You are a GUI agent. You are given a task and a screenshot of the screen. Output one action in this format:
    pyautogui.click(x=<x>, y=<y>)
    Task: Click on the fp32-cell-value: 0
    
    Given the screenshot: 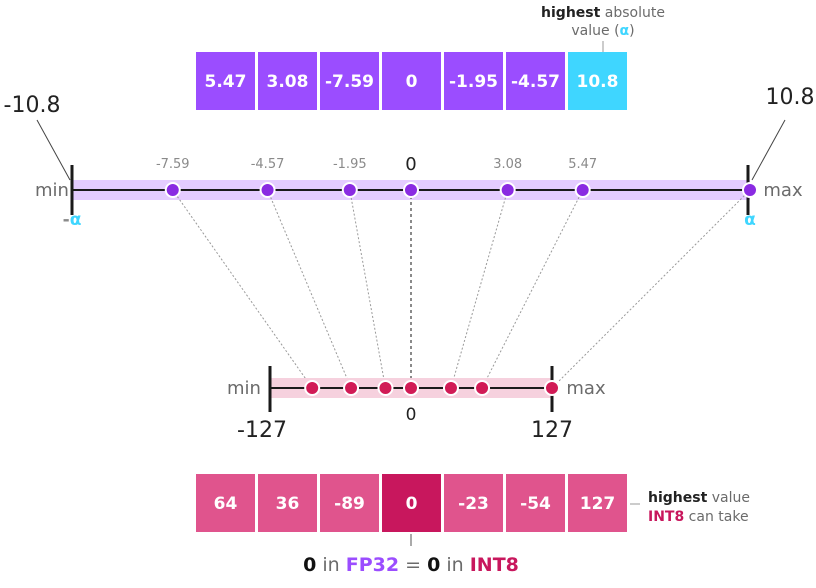 What is the action you would take?
    pyautogui.click(x=412, y=82)
    